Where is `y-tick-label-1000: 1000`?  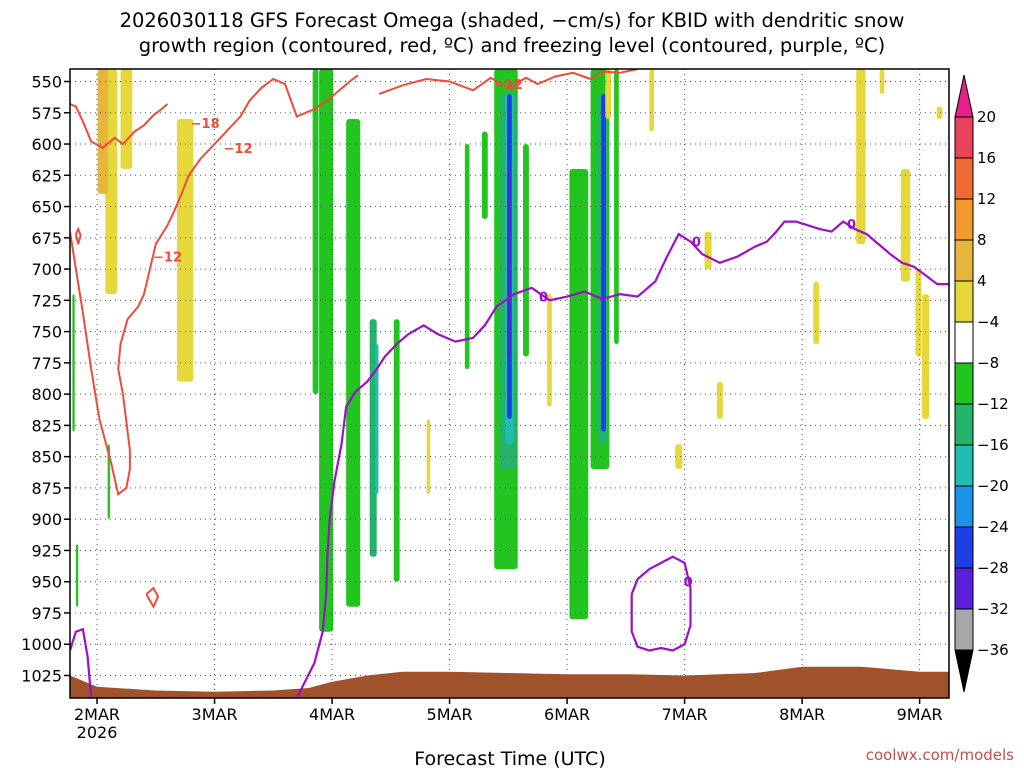 y-tick-label-1000: 1000 is located at coordinates (41, 644).